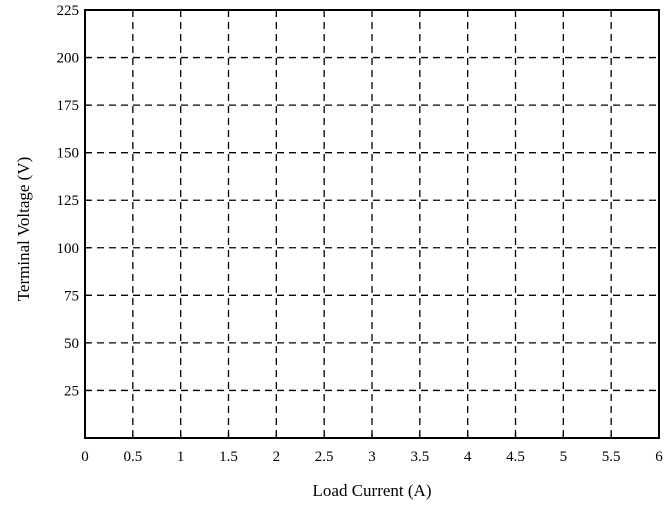 Image resolution: width=666 pixels, height=510 pixels. Describe the element at coordinates (564, 457) in the screenshot. I see `x-tick-label: 5` at that location.